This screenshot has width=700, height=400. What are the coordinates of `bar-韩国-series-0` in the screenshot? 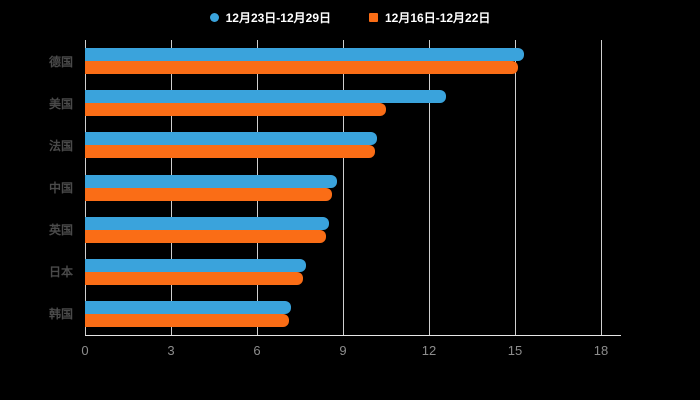 It's located at (188, 307).